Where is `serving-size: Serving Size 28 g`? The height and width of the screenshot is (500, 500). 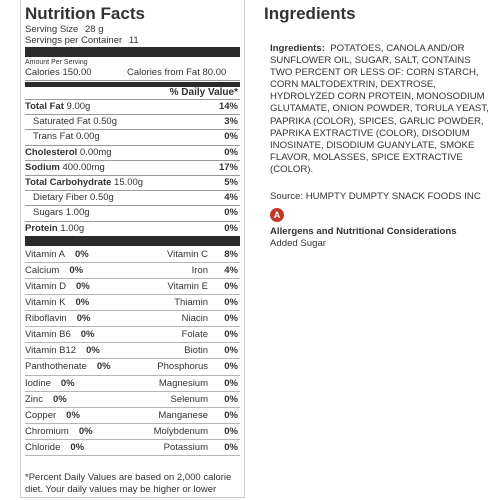
serving-size: Serving Size 28 g is located at coordinates (132, 29).